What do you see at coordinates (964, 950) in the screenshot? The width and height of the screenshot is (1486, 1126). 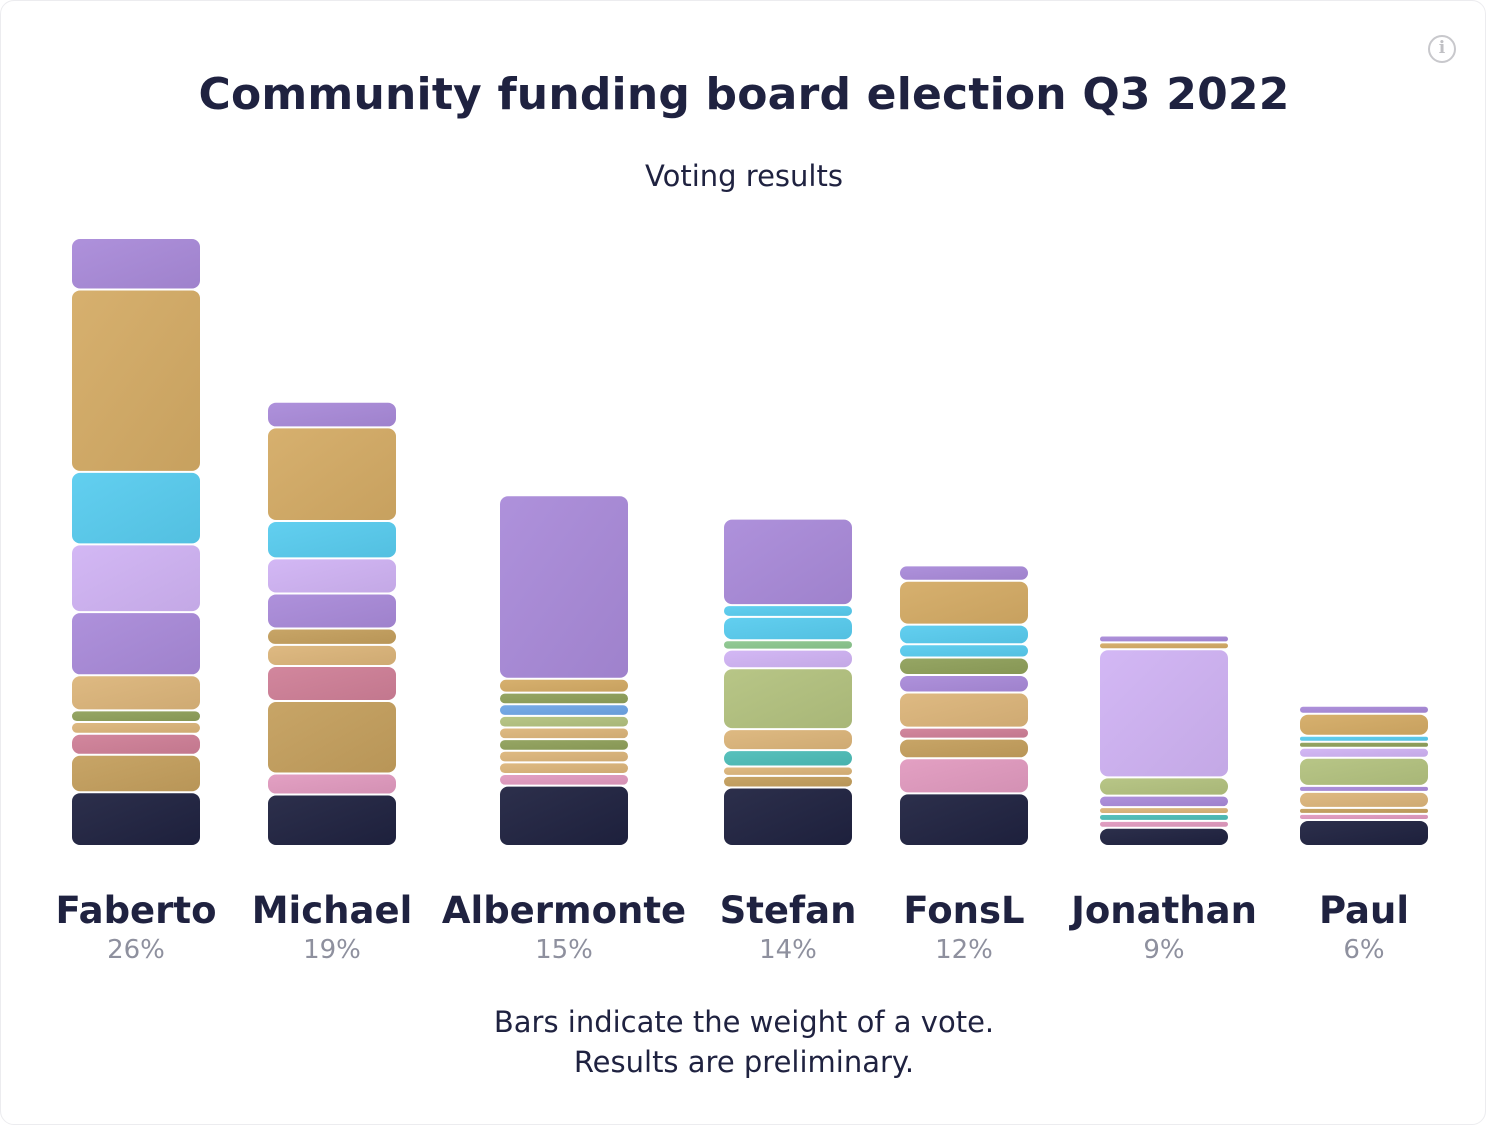 I see `candidate-percentage: 12%` at bounding box center [964, 950].